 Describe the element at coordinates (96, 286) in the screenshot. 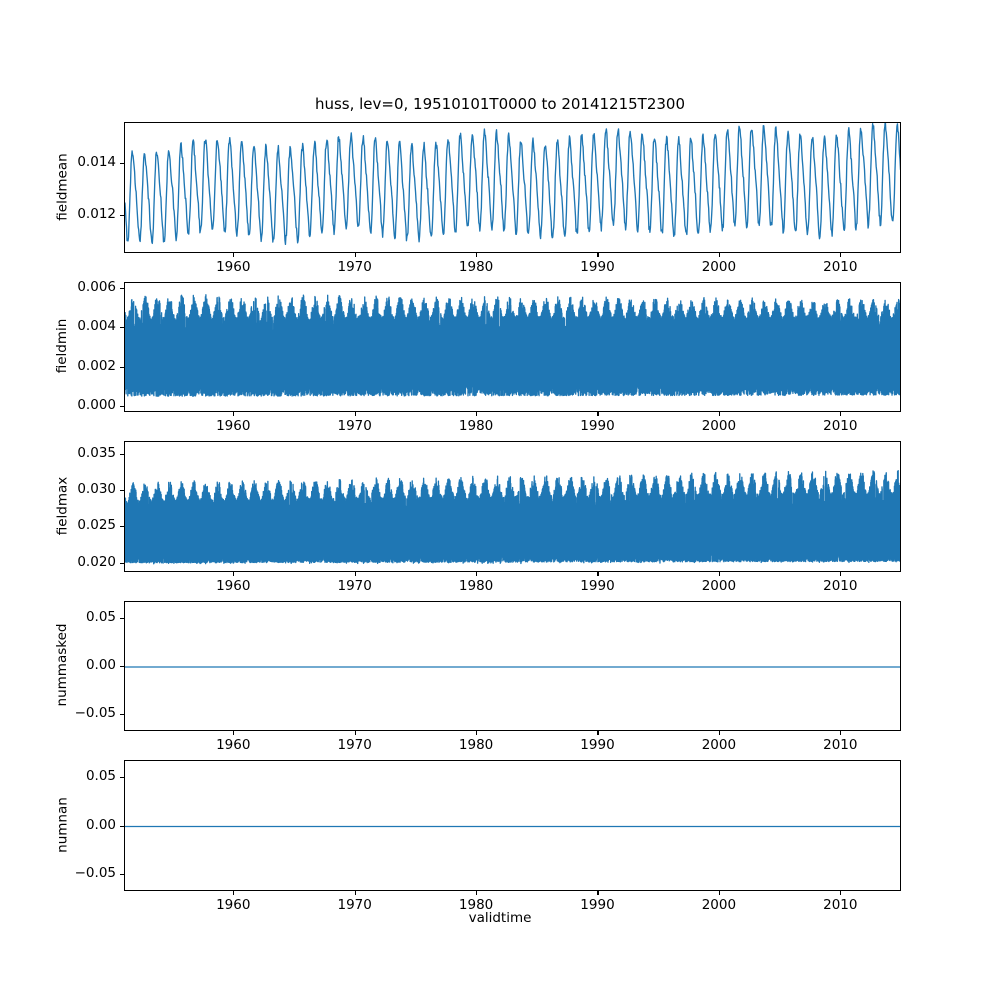

I see `y-tick-label: 0.006` at that location.